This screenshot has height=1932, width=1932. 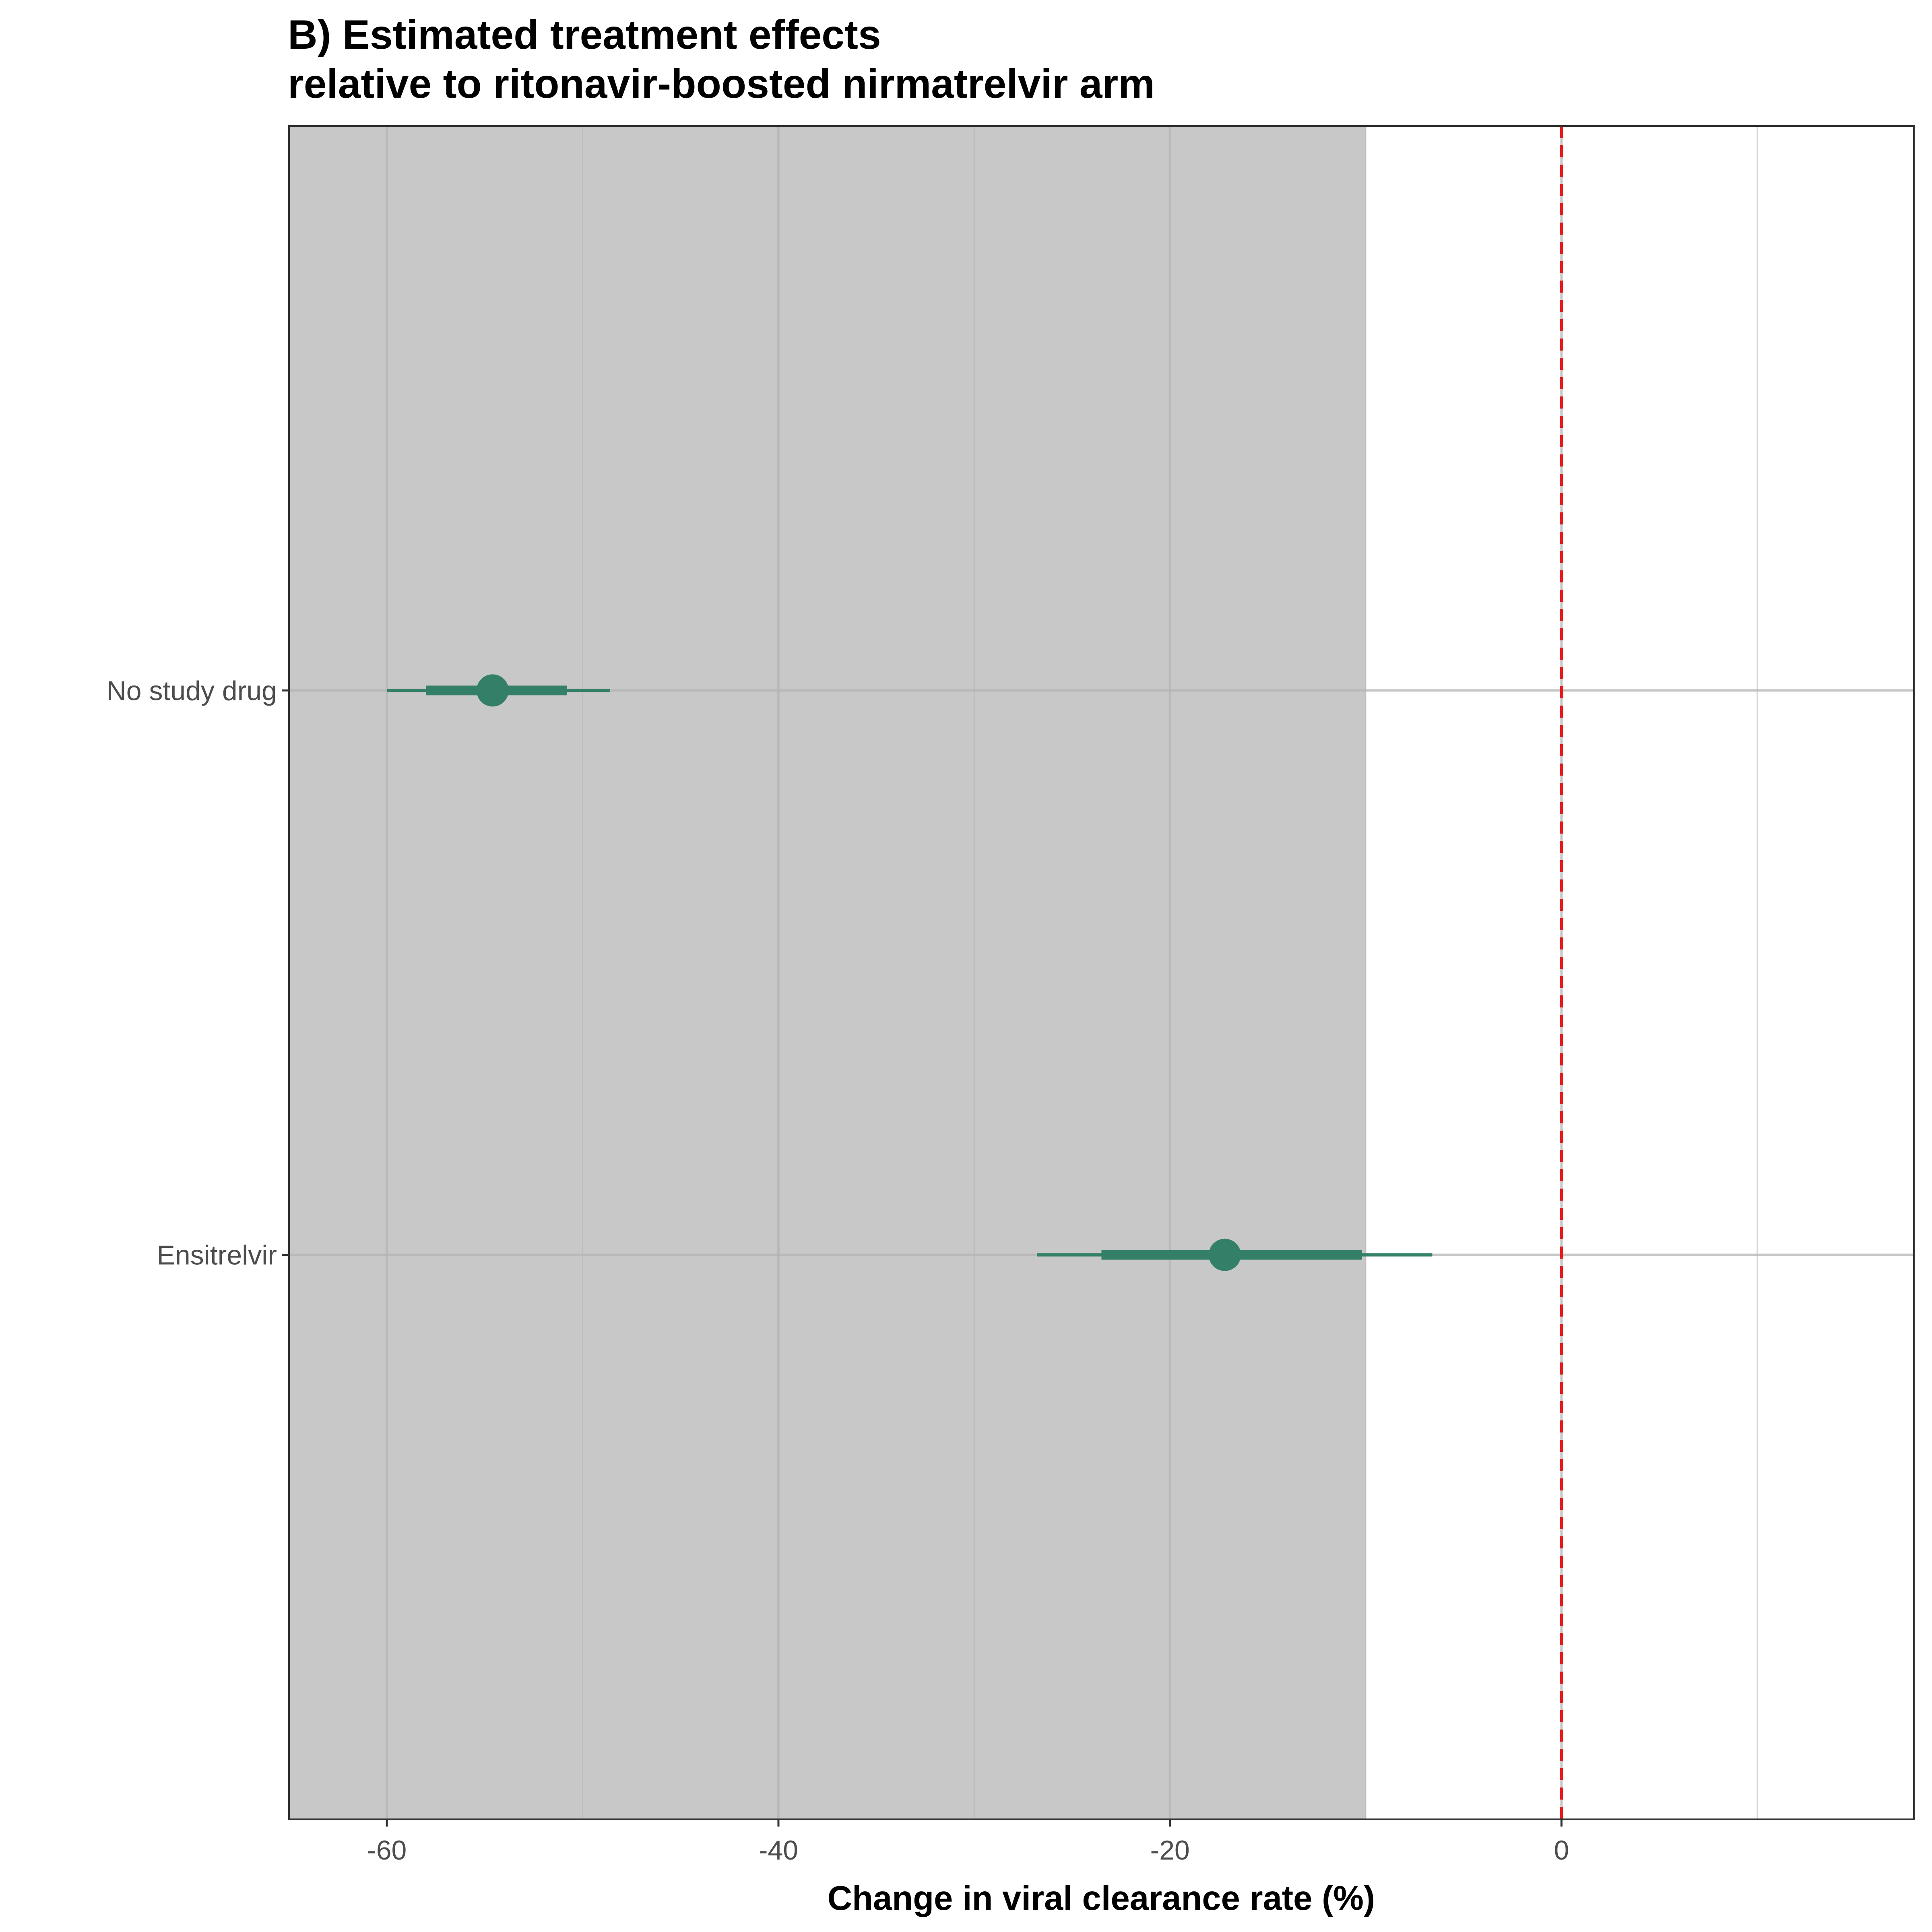 What do you see at coordinates (1561, 1851) in the screenshot?
I see `x-tick-label: 0` at bounding box center [1561, 1851].